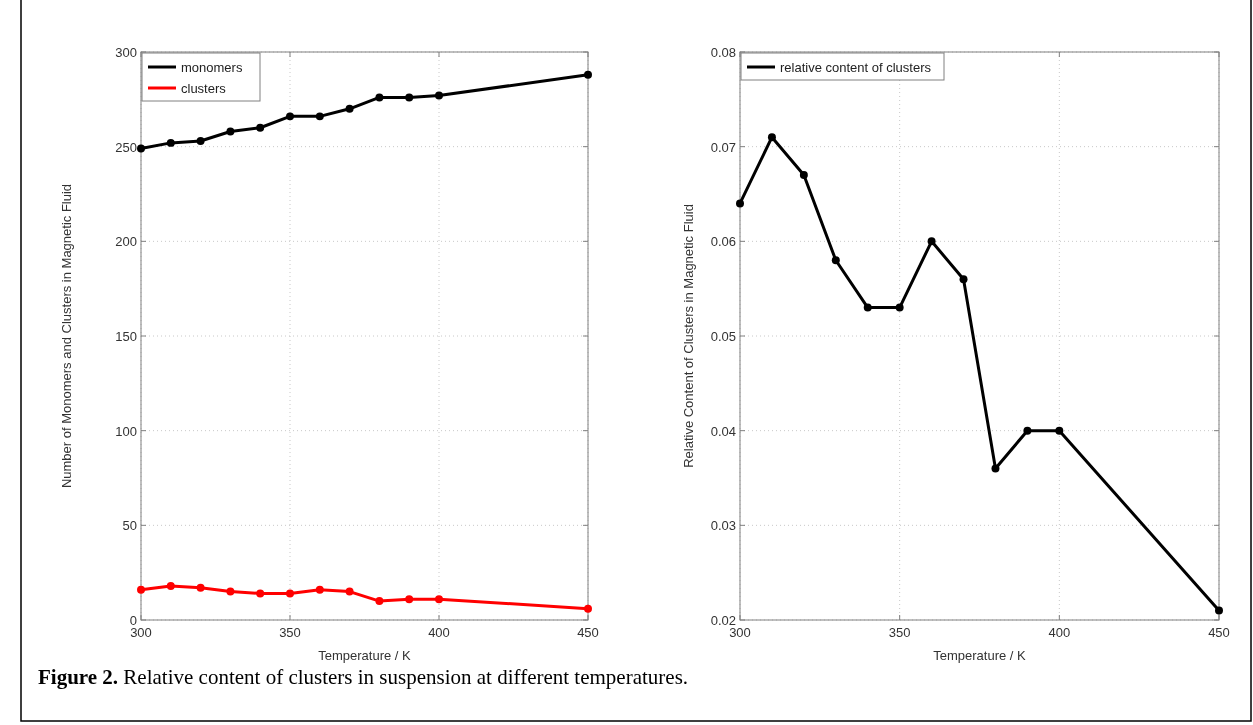 The width and height of the screenshot is (1253, 725). What do you see at coordinates (126, 431) in the screenshot?
I see `y-tick-label: 100` at bounding box center [126, 431].